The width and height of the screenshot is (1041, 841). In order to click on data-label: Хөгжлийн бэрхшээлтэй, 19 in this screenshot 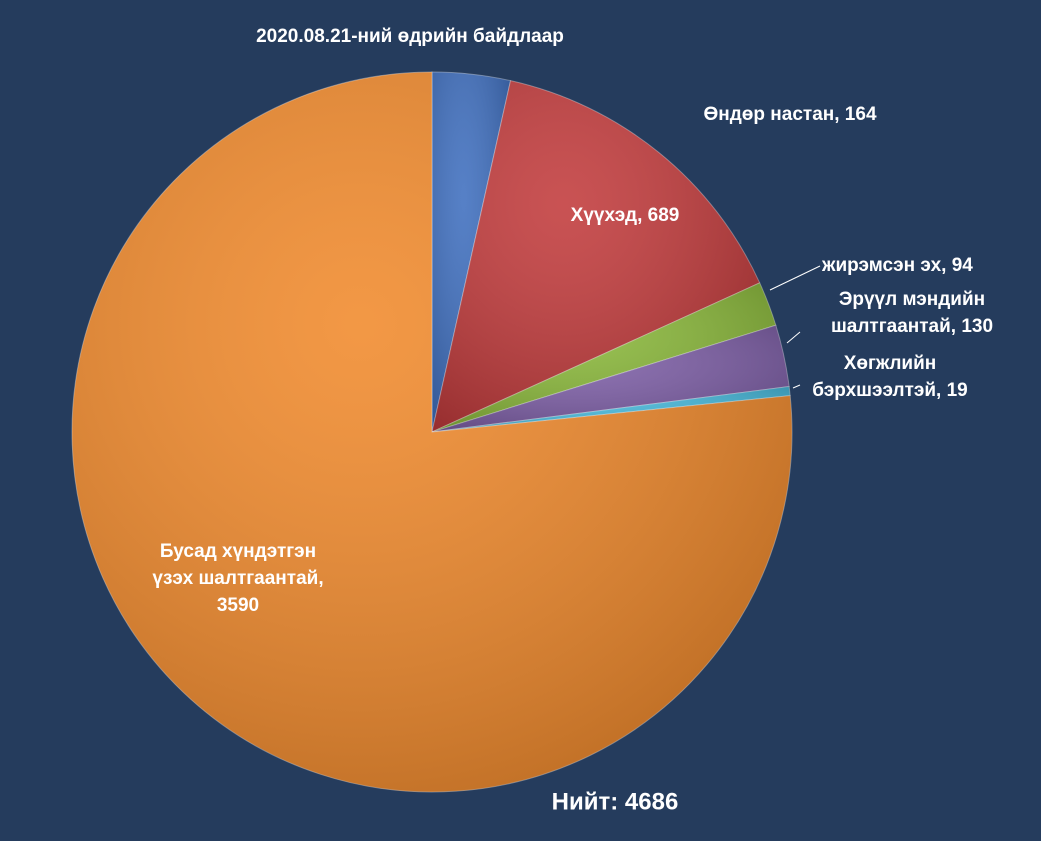, I will do `click(890, 377)`.